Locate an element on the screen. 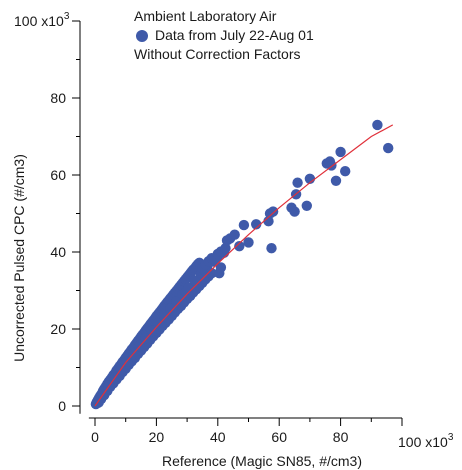 Image resolution: width=462 pixels, height=470 pixels. y-multiplier-label: 100 x103 is located at coordinates (42, 20).